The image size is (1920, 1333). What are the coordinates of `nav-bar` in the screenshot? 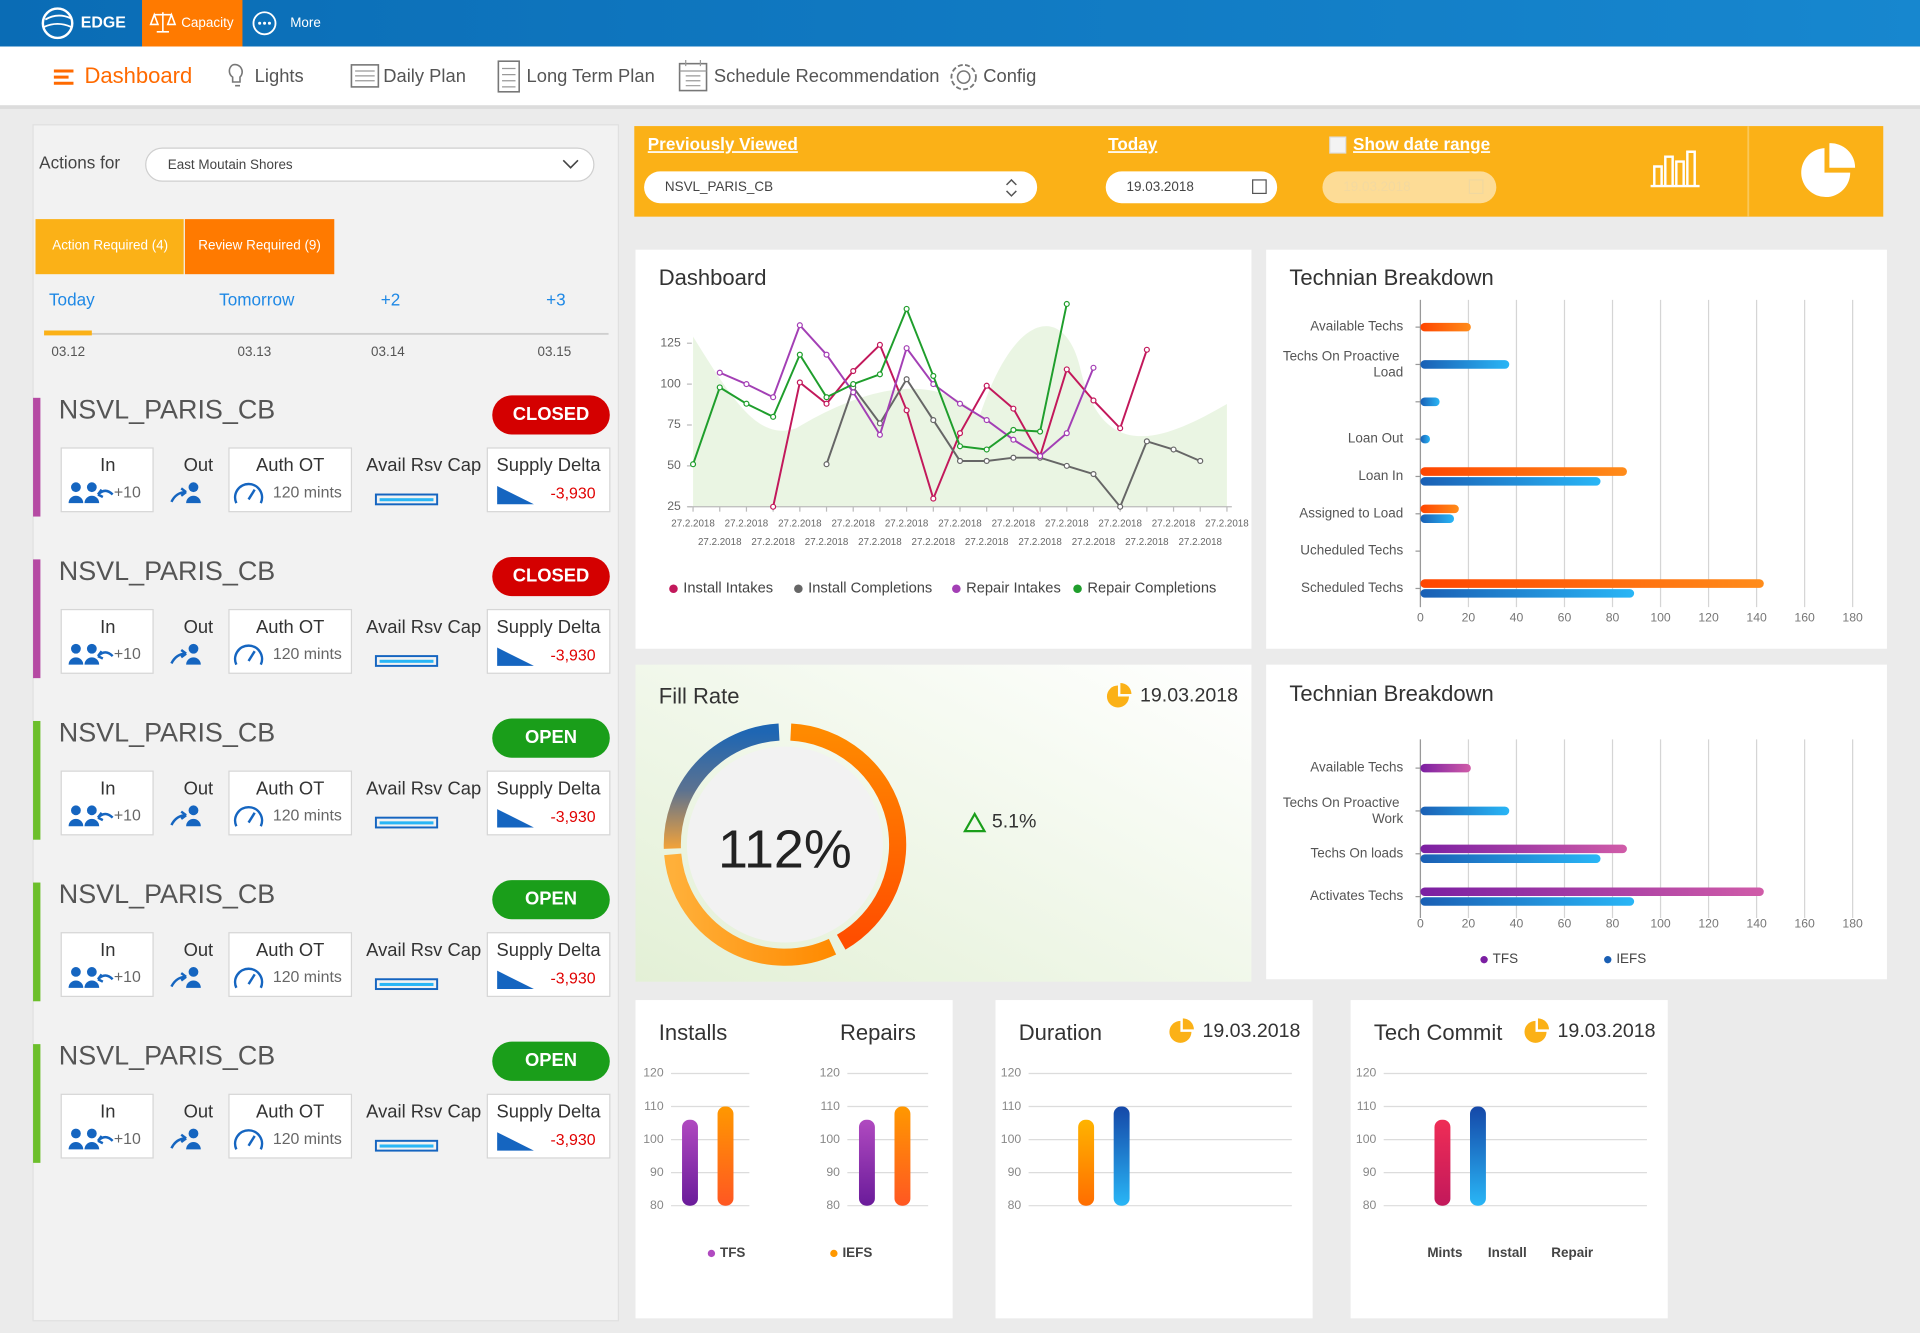 It's located at (960, 76).